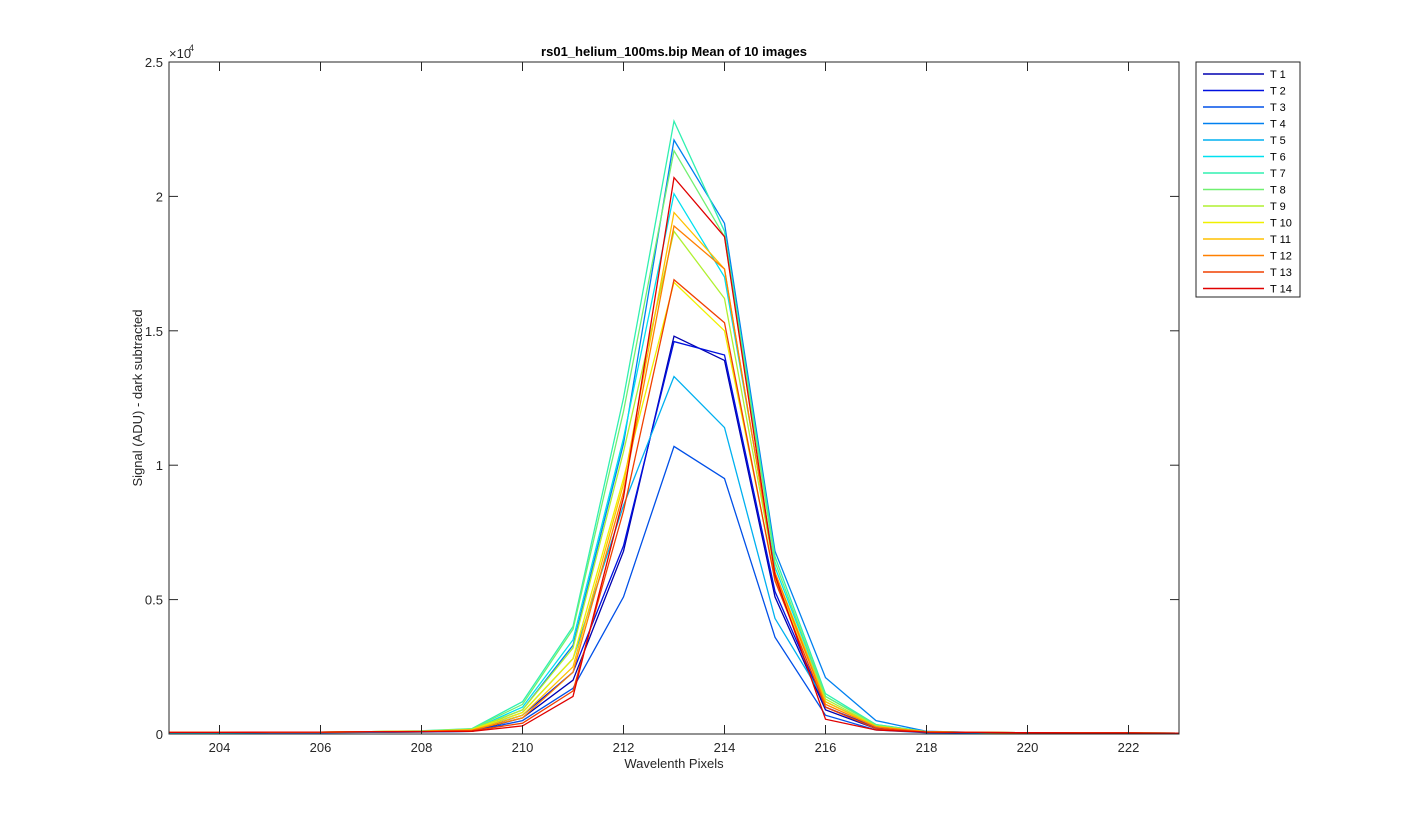  Describe the element at coordinates (154, 331) in the screenshot. I see `y-tick-label: 1.5` at that location.